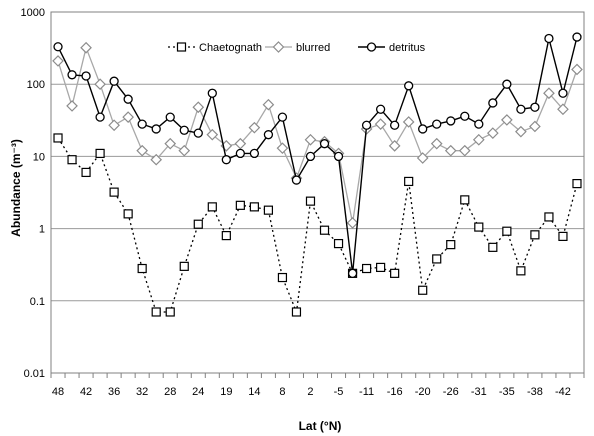  I want to click on x-tick-label: 28, so click(170, 392).